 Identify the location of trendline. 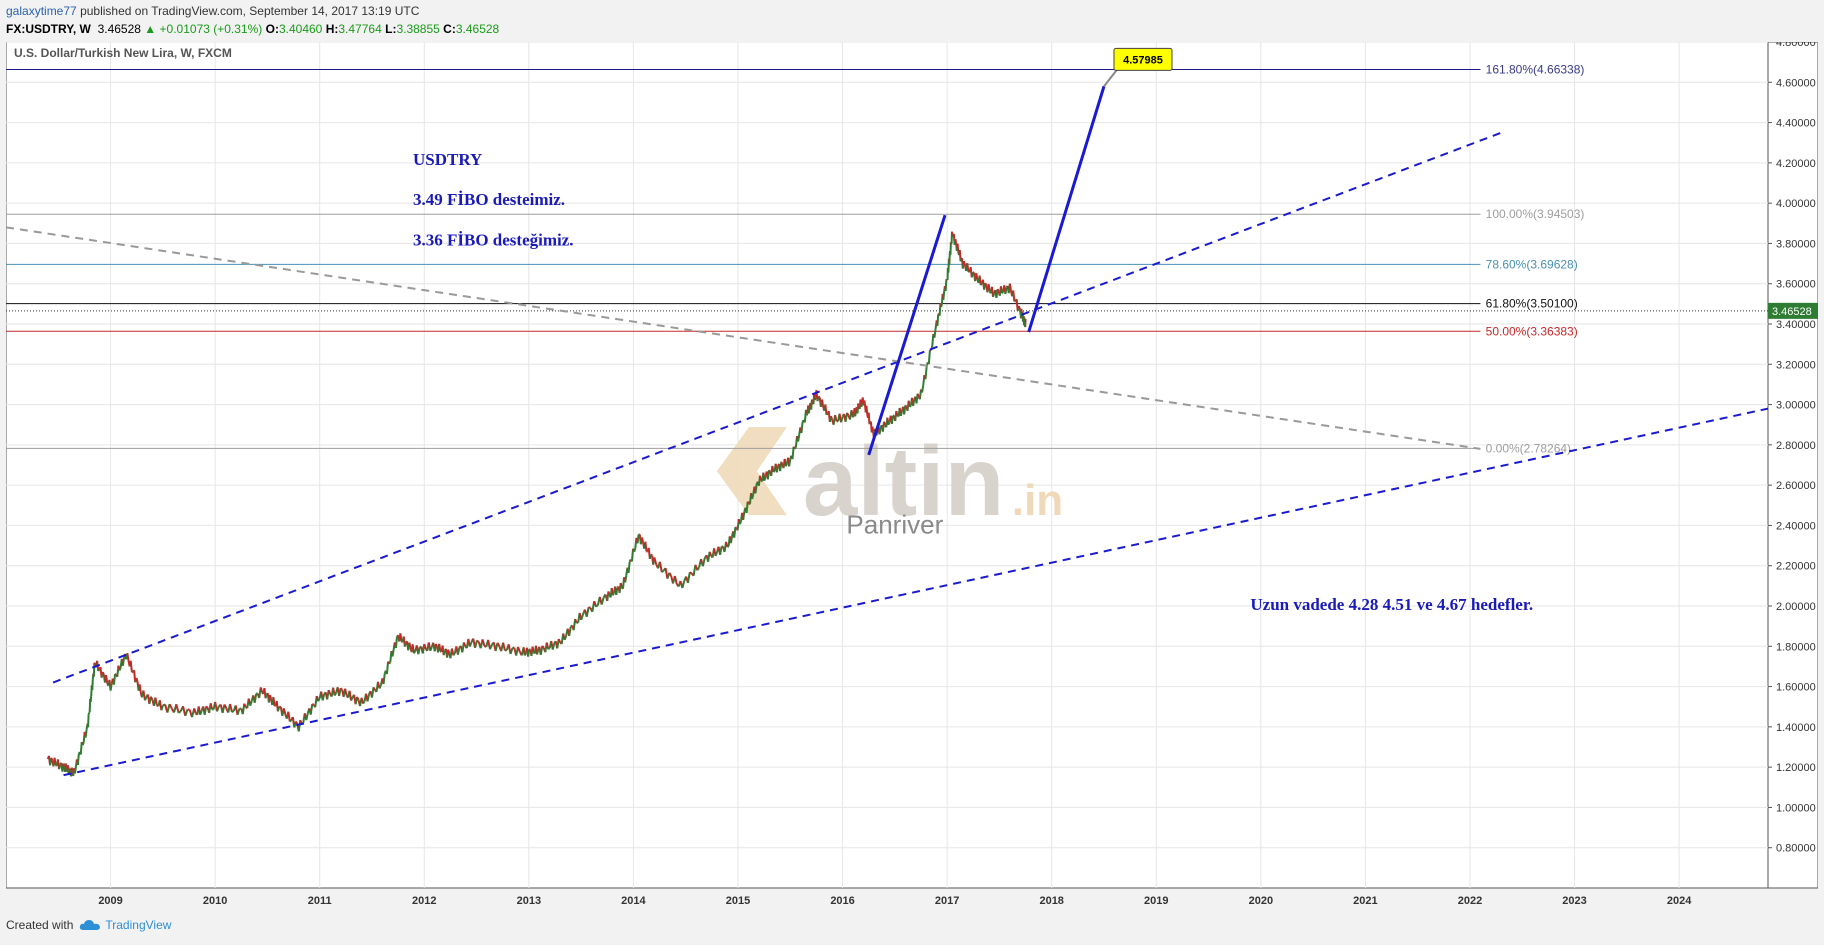
(907, 335).